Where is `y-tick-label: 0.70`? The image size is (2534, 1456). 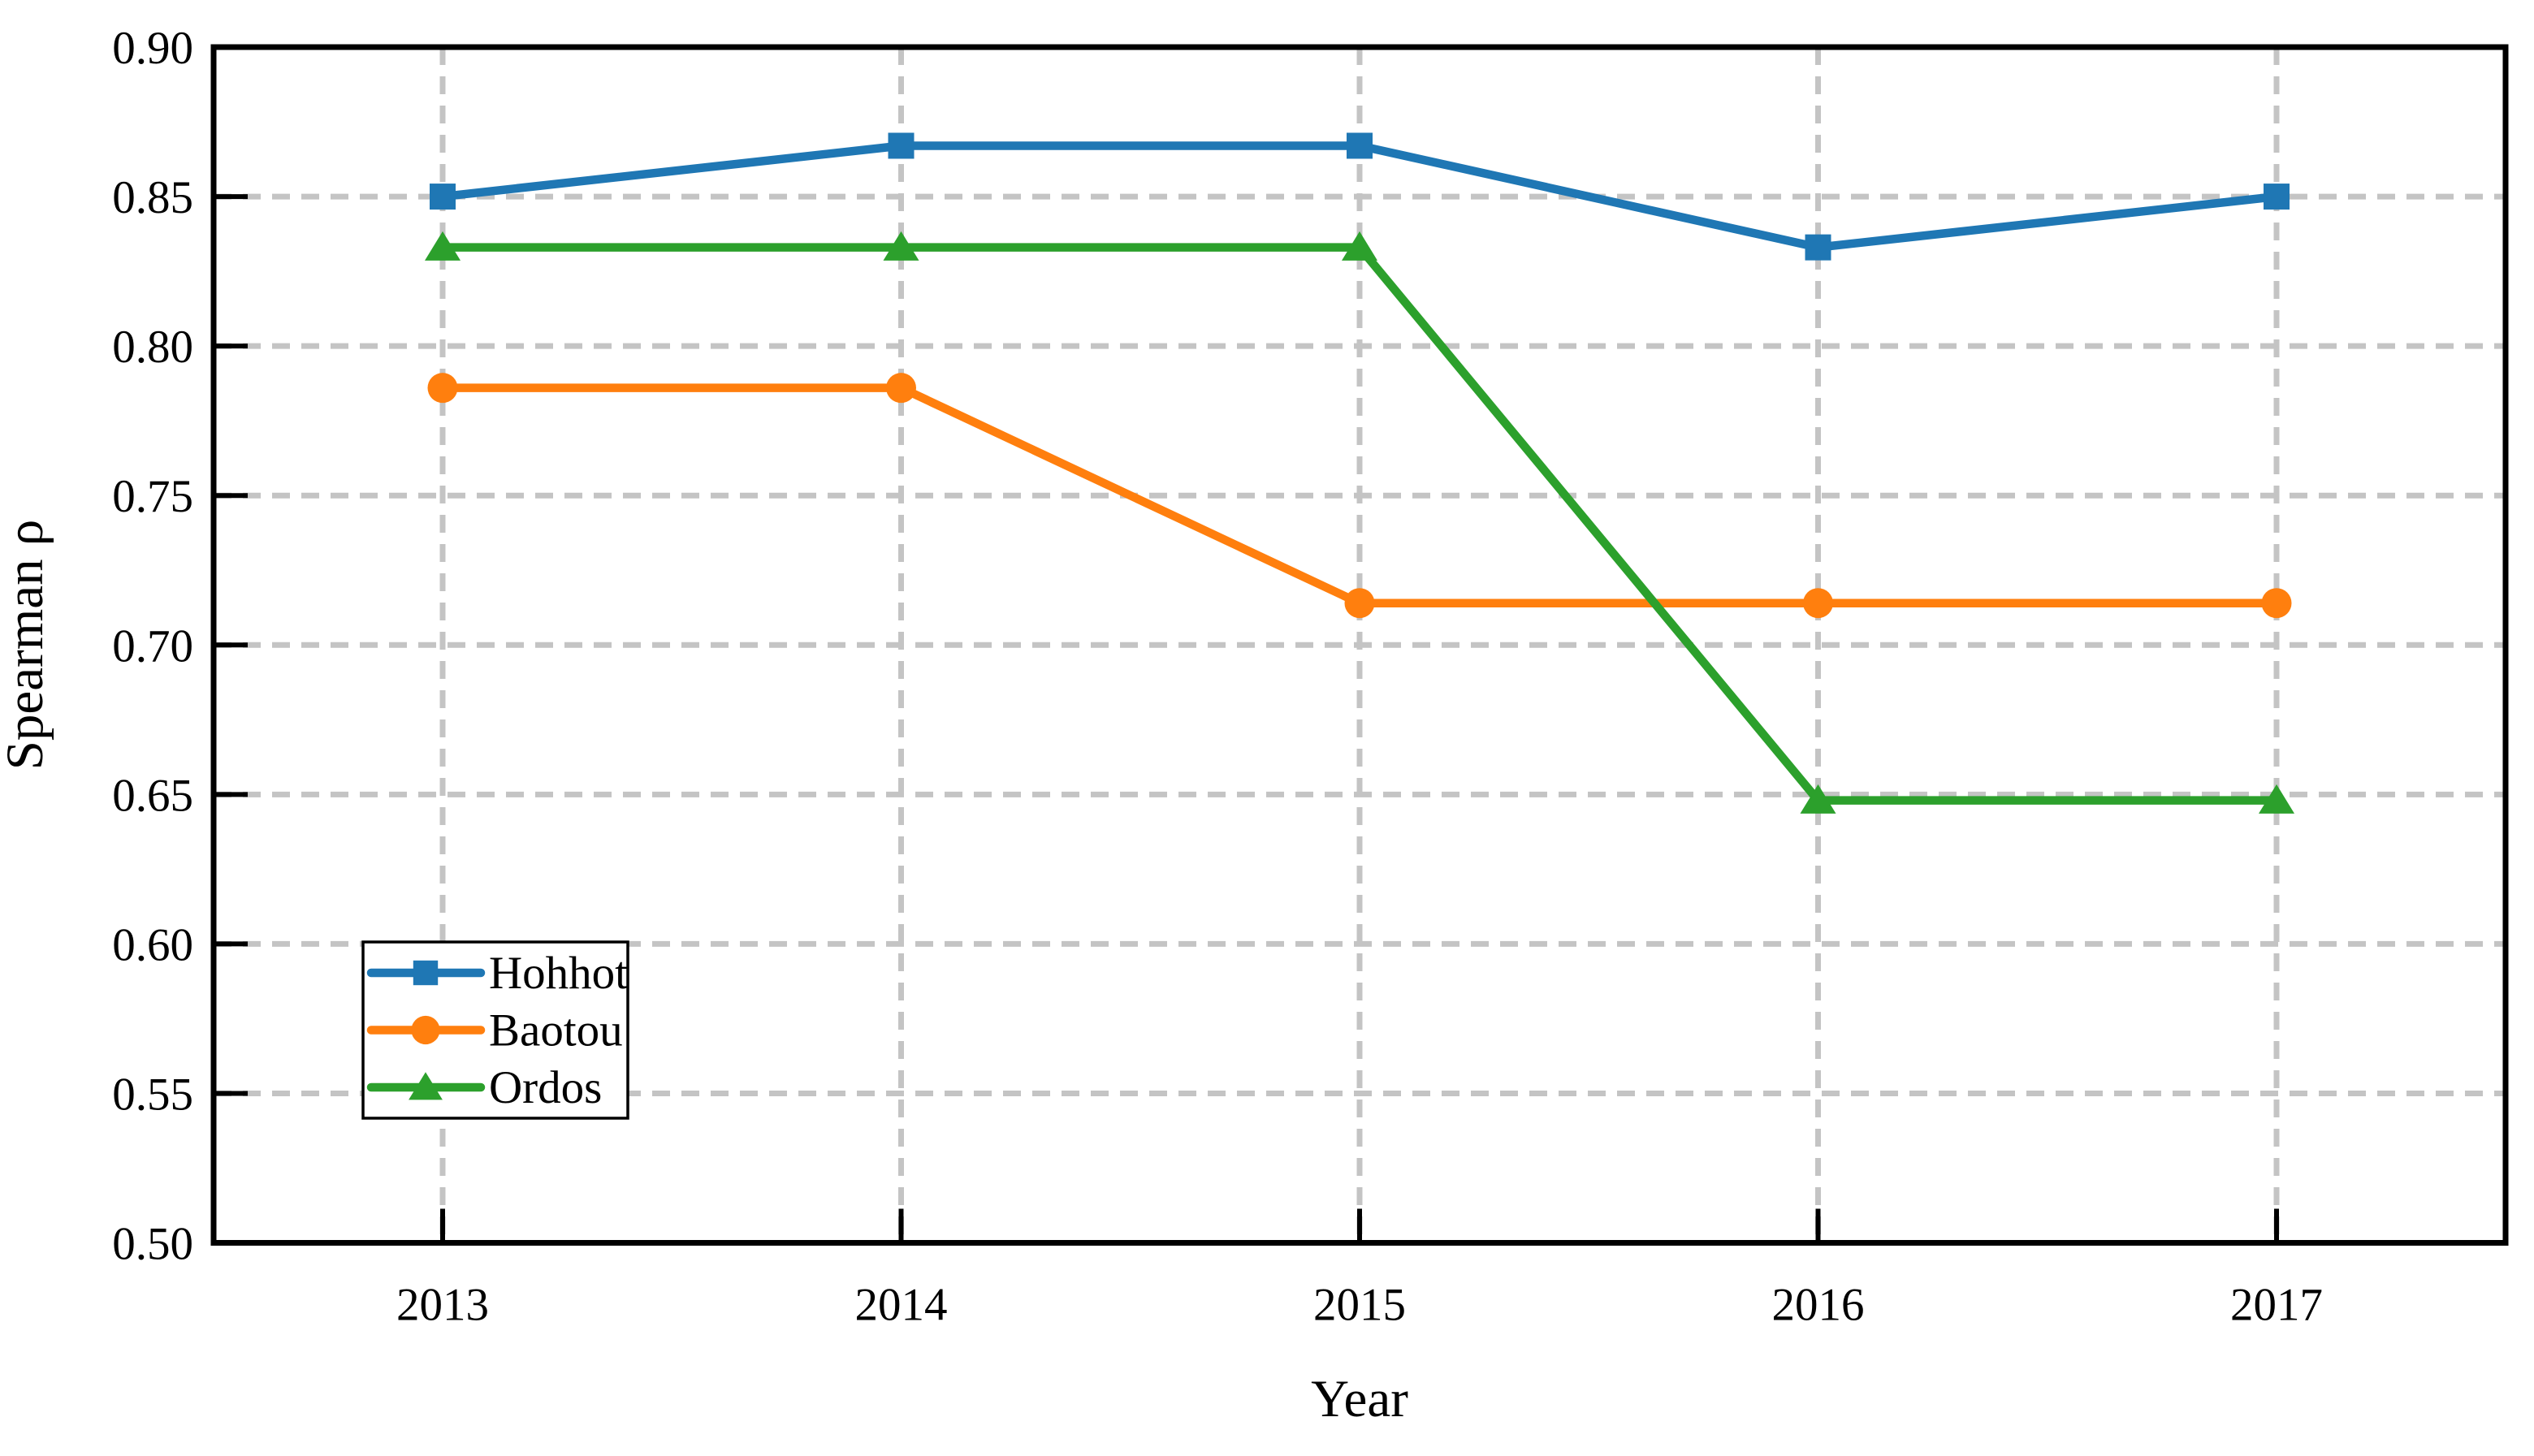 y-tick-label: 0.70 is located at coordinates (152, 646).